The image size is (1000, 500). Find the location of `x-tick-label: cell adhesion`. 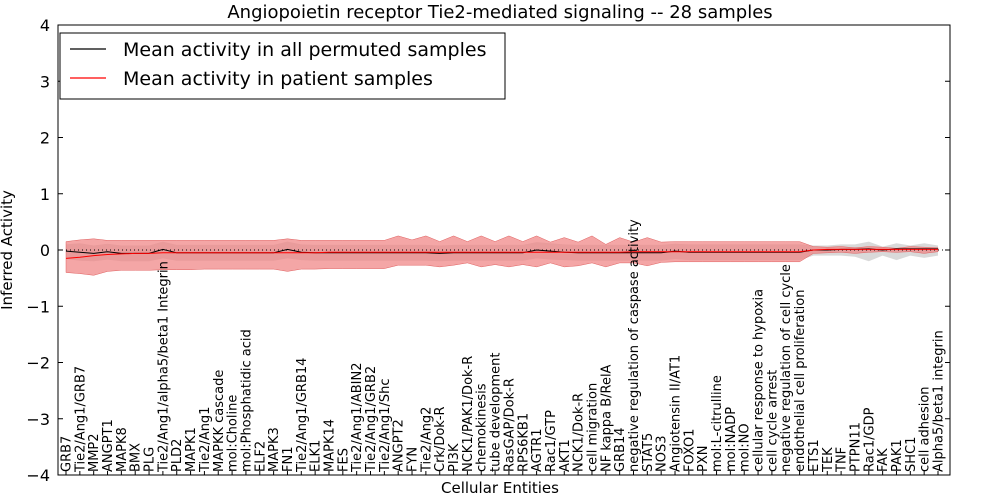

x-tick-label: cell adhesion is located at coordinates (925, 429).